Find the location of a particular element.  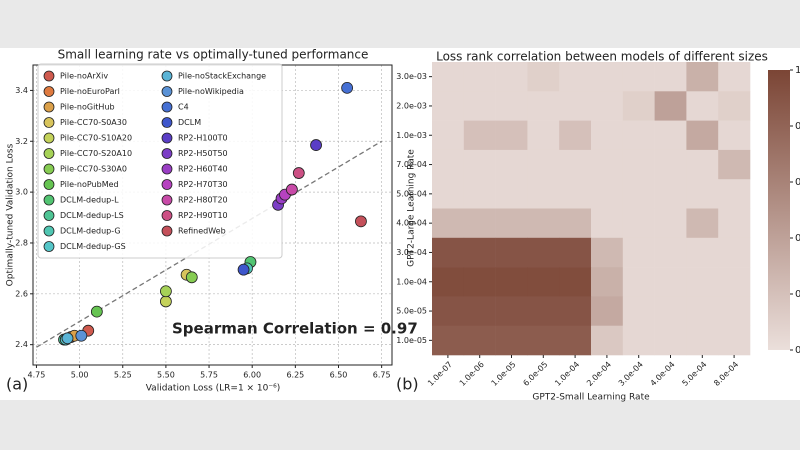

legend-label: DCLM-dedup-GS is located at coordinates (93, 246).